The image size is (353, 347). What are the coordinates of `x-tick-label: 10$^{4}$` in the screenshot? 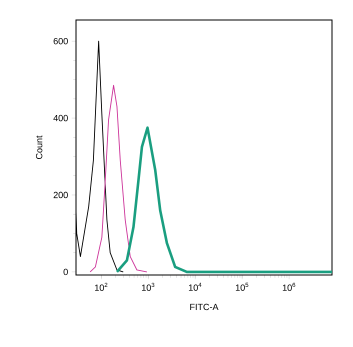 It's located at (195, 286).